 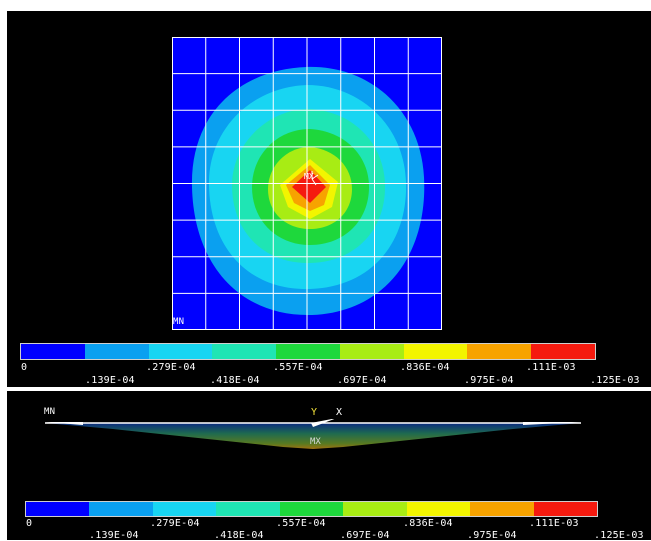 What do you see at coordinates (64, 423) in the screenshot?
I see `beam-left-wedge` at bounding box center [64, 423].